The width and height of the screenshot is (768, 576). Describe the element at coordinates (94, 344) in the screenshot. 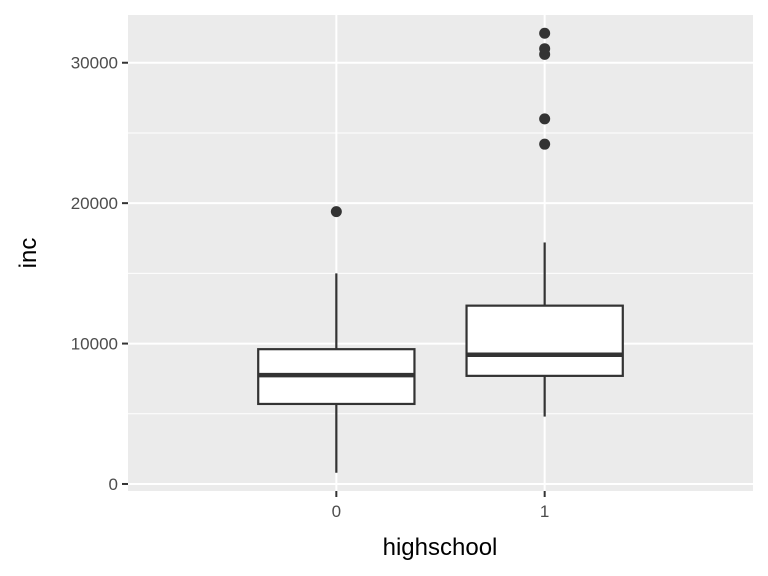

I see `y-tick-label: 10000` at that location.